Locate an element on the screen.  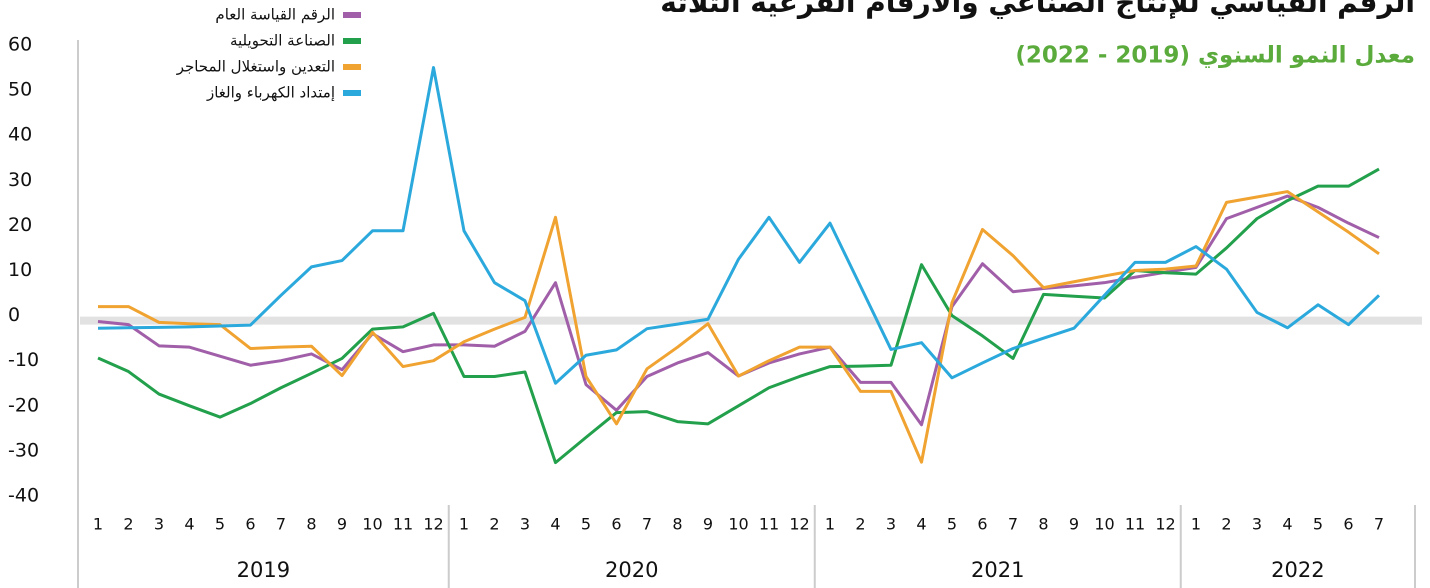
y-tick-label: 60 is located at coordinates (20, 45).